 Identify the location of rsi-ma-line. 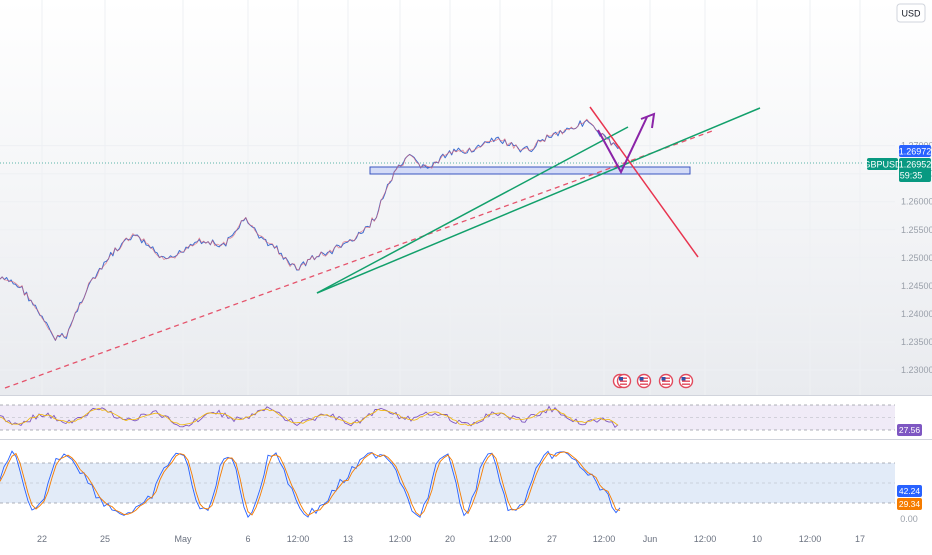
(309, 416).